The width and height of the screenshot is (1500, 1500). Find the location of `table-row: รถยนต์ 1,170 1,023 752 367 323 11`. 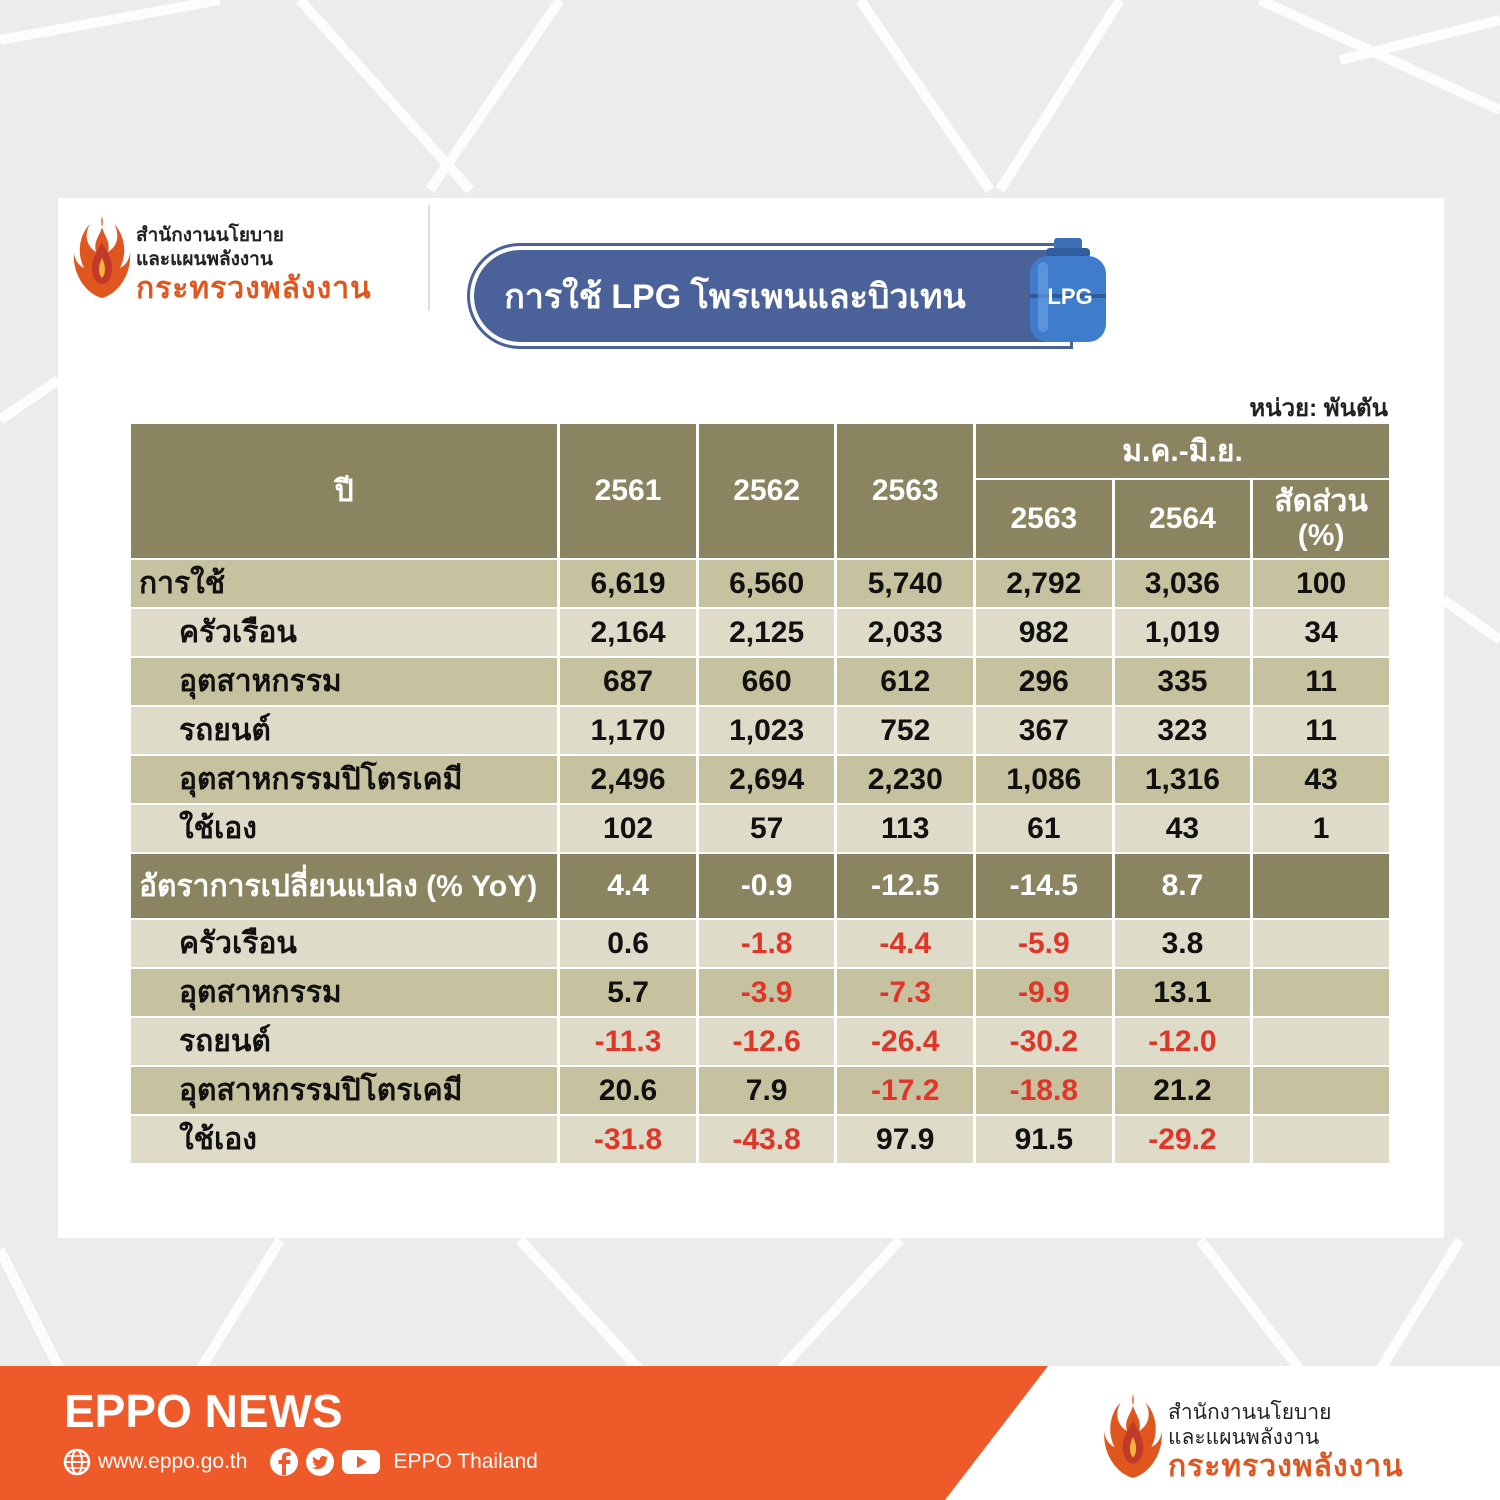

table-row: รถยนต์ 1,170 1,023 752 367 323 11 is located at coordinates (760, 730).